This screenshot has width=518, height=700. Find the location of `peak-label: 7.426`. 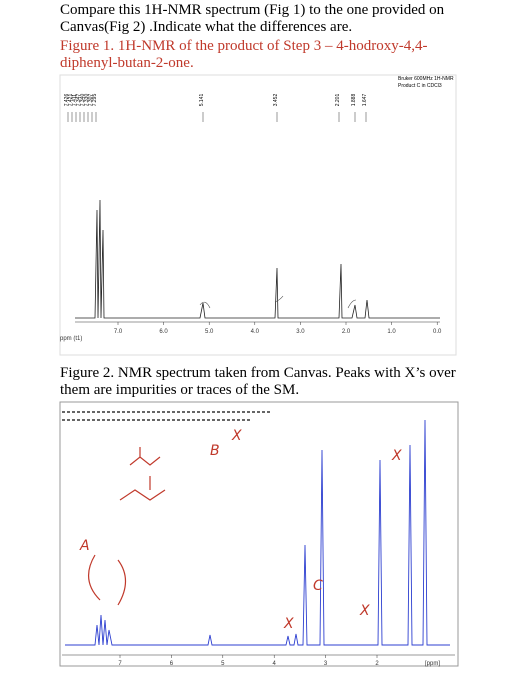

peak-label: 7.426 is located at coordinates (67, 100).